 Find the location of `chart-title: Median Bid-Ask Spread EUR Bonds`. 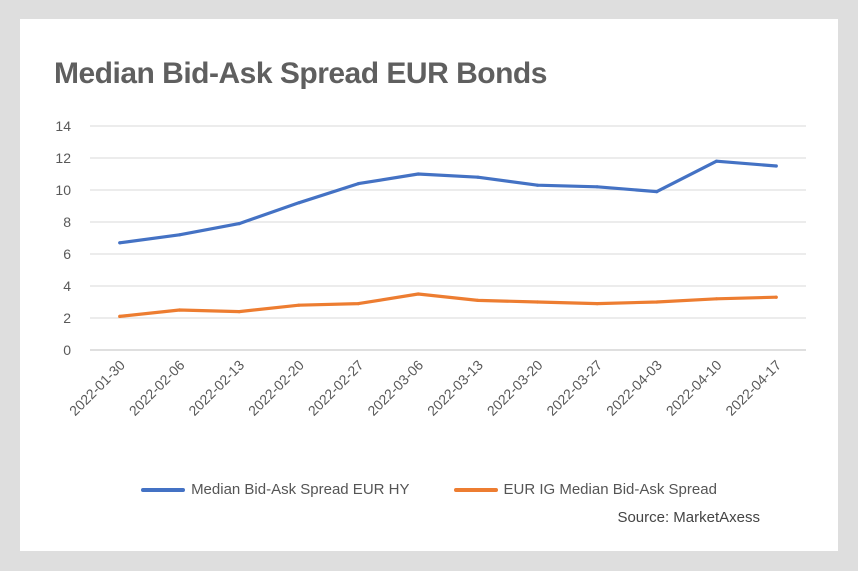

chart-title: Median Bid-Ask Spread EUR Bonds is located at coordinates (300, 73).